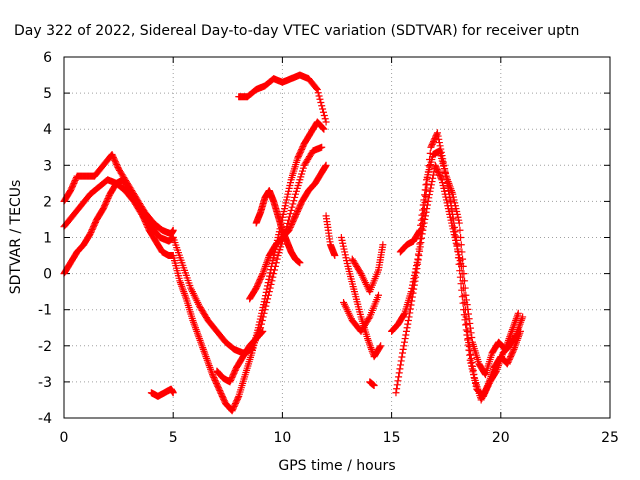  Describe the element at coordinates (282, 98) in the screenshot. I see `series-pass-h` at that location.